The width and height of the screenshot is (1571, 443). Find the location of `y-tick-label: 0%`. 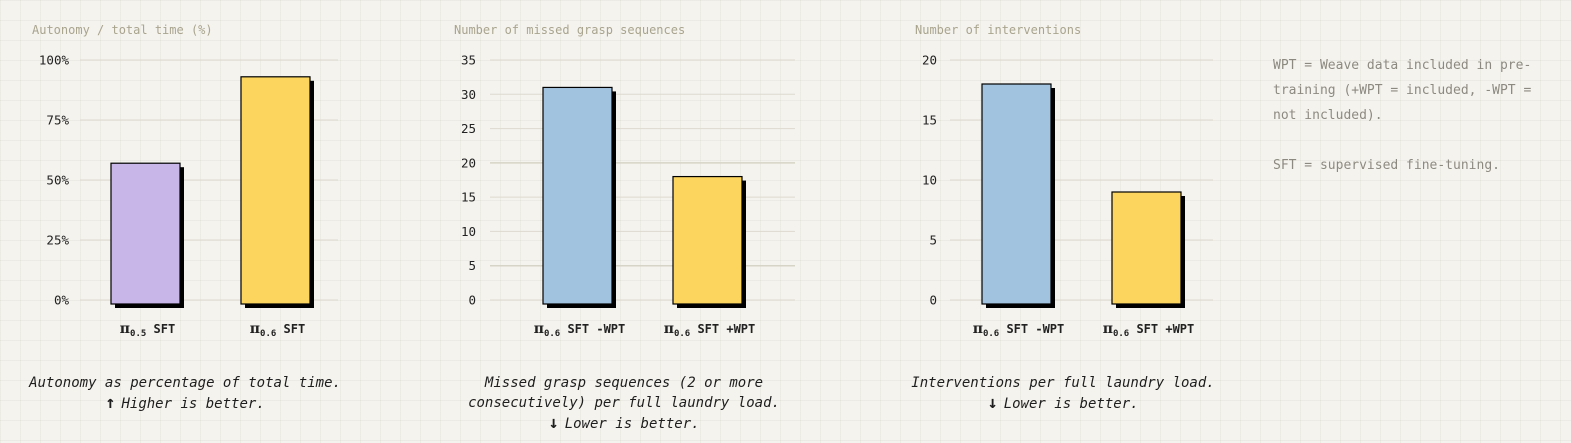

y-tick-label: 0% is located at coordinates (62, 300).